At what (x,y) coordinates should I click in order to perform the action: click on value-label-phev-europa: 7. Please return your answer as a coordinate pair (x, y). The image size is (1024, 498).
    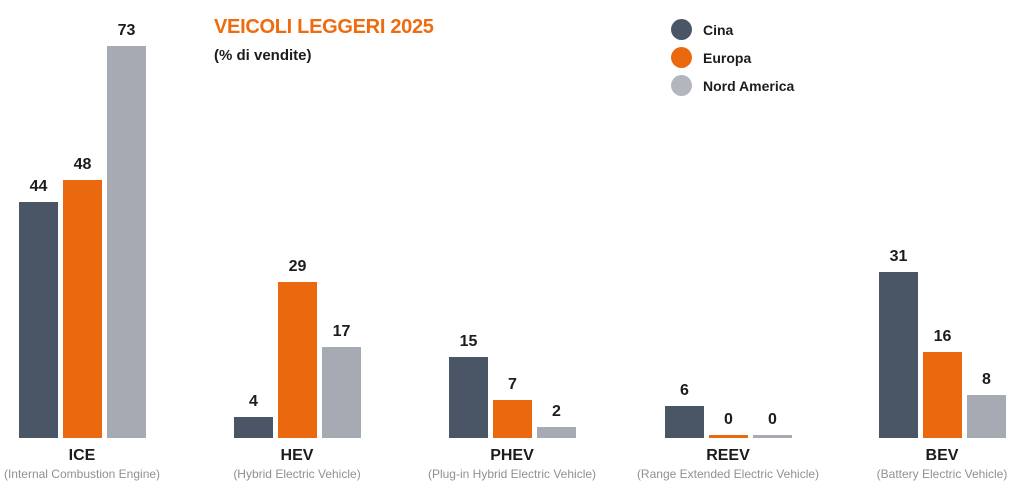
    Looking at the image, I should click on (512, 384).